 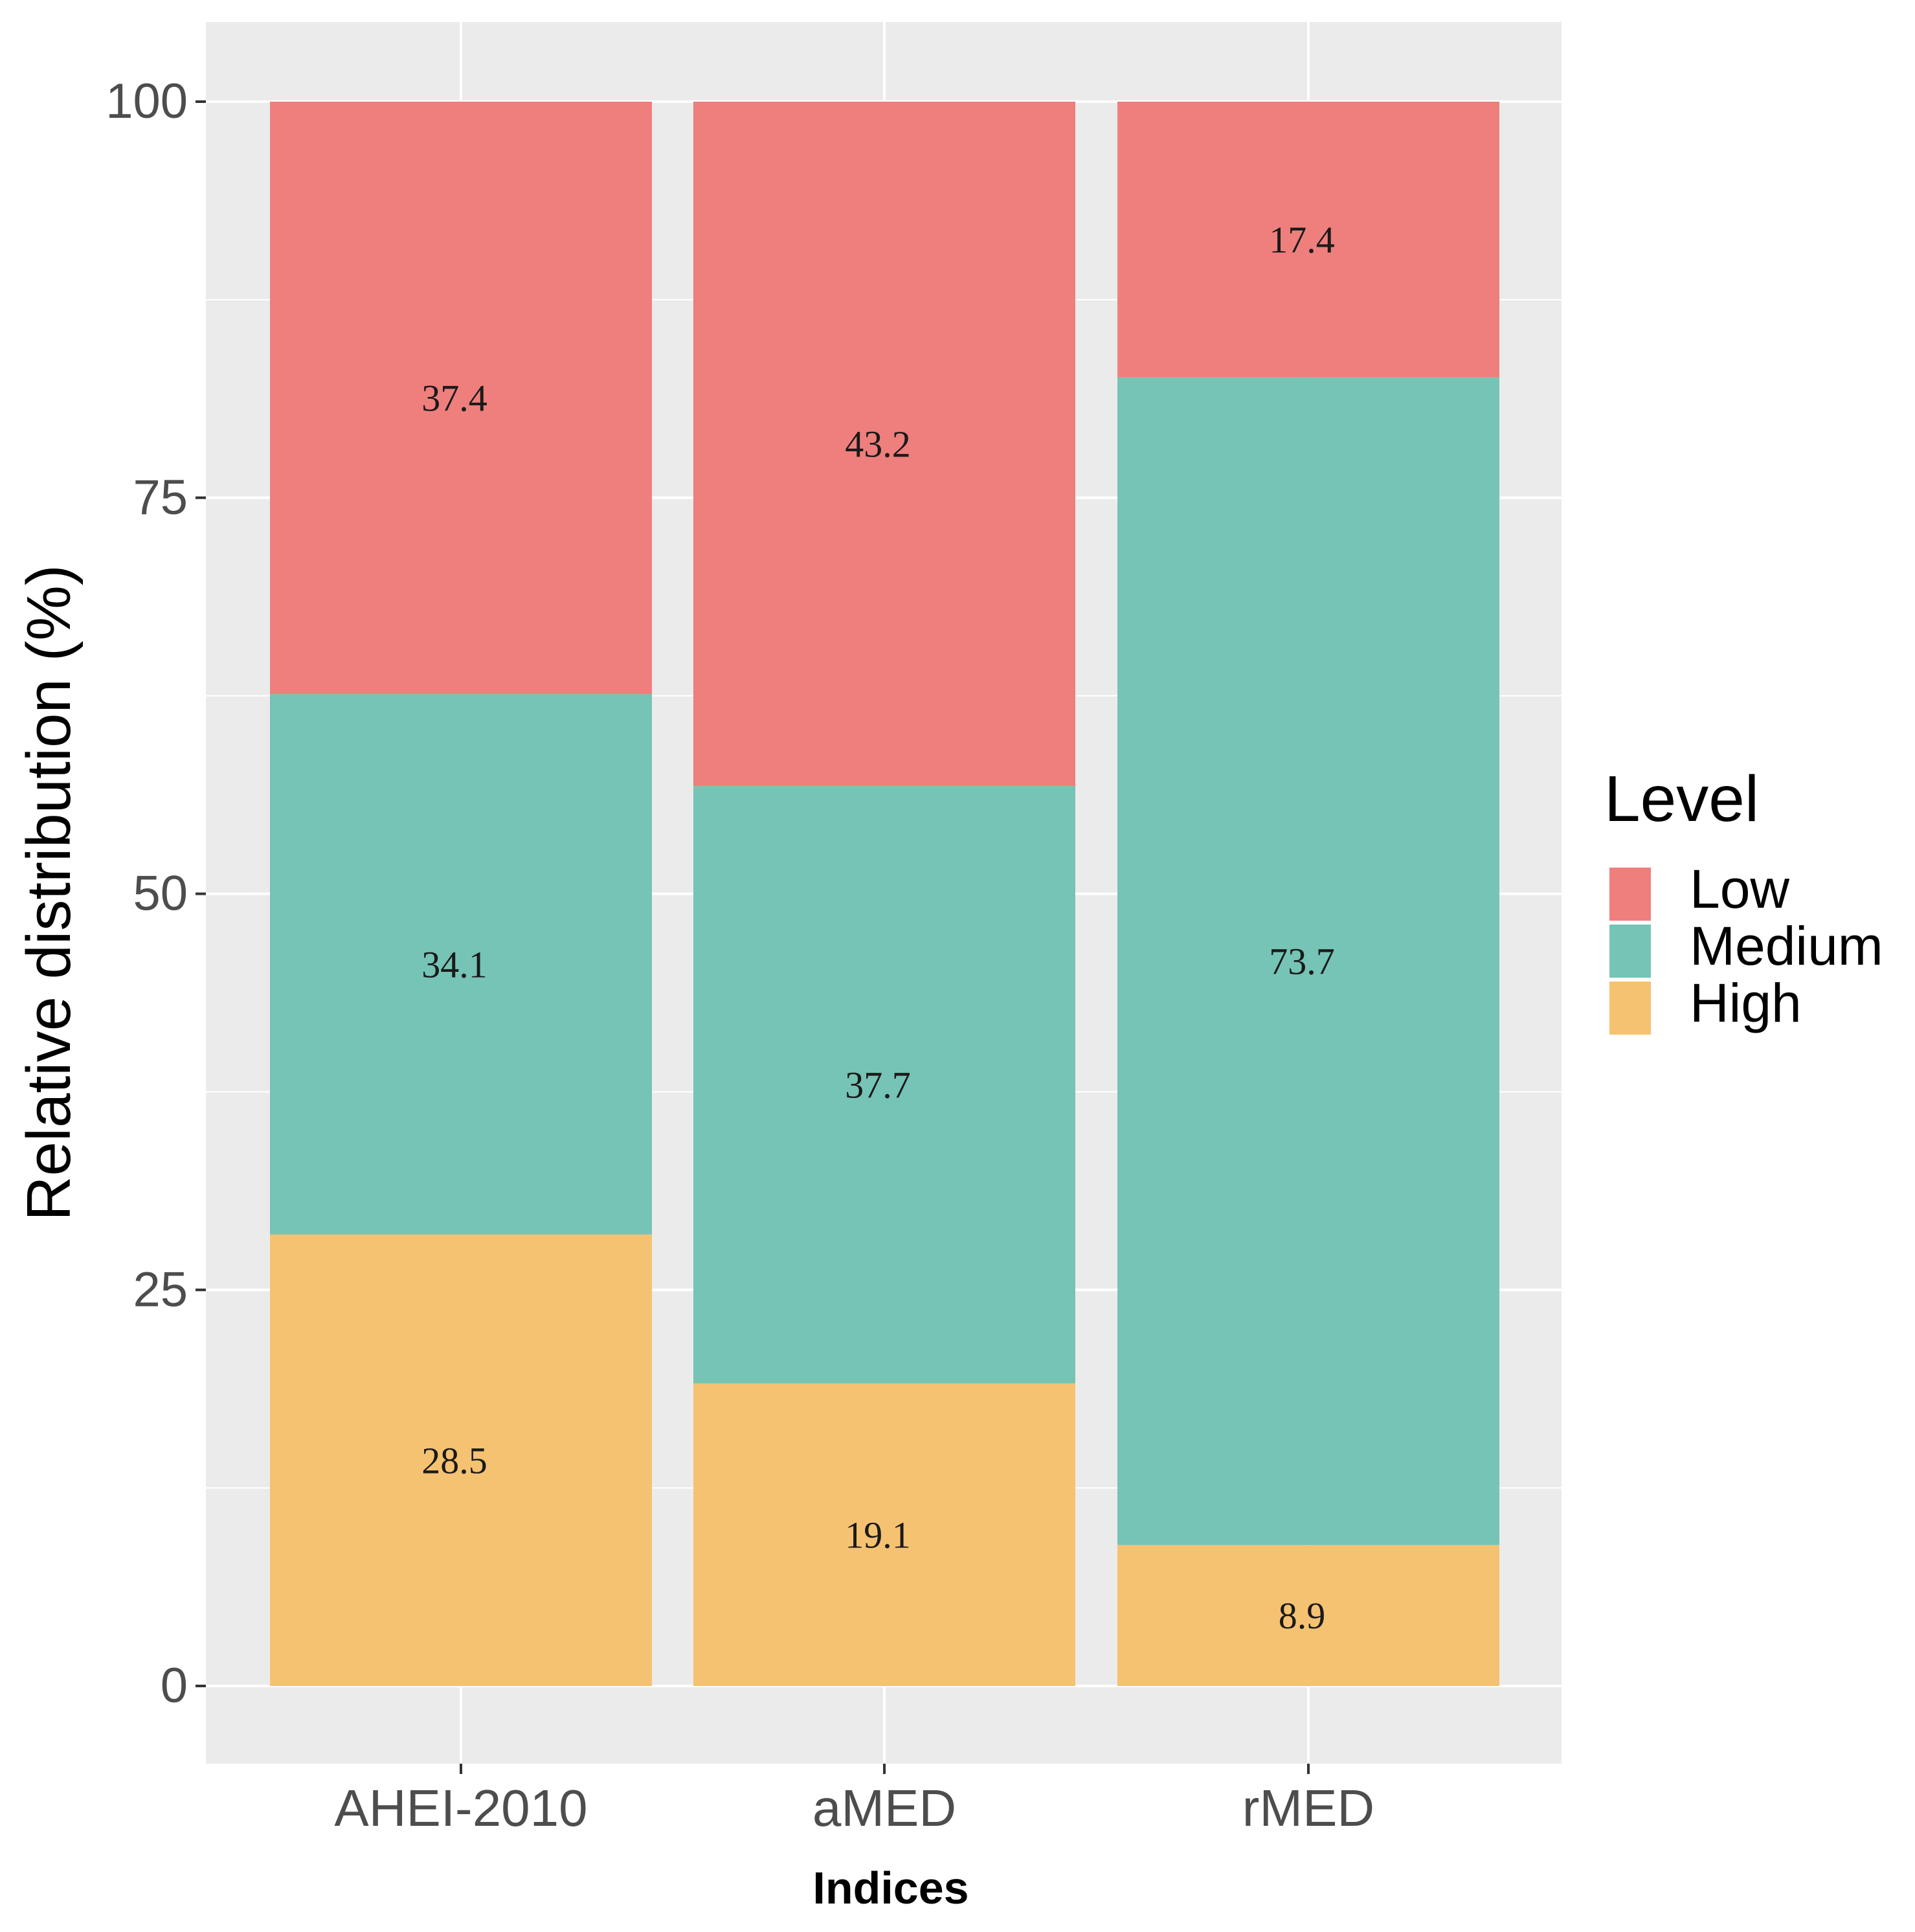 What do you see at coordinates (1739, 889) in the screenshot?
I see `legend-label-low: Low` at bounding box center [1739, 889].